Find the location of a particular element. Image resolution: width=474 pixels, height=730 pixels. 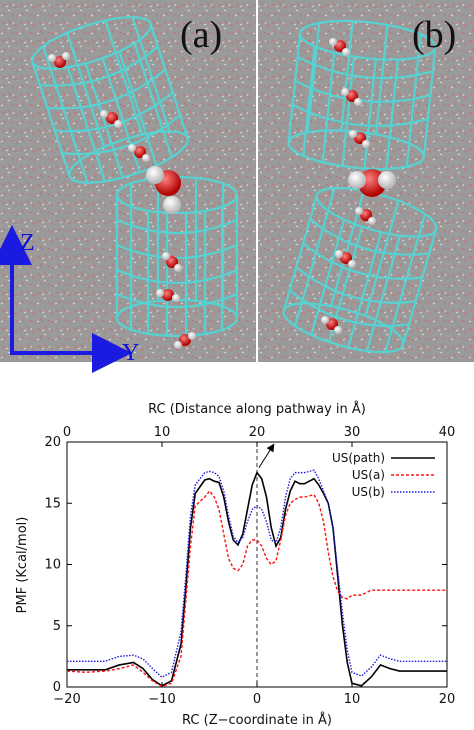

x2-tick-label: 0 is located at coordinates (67, 432).